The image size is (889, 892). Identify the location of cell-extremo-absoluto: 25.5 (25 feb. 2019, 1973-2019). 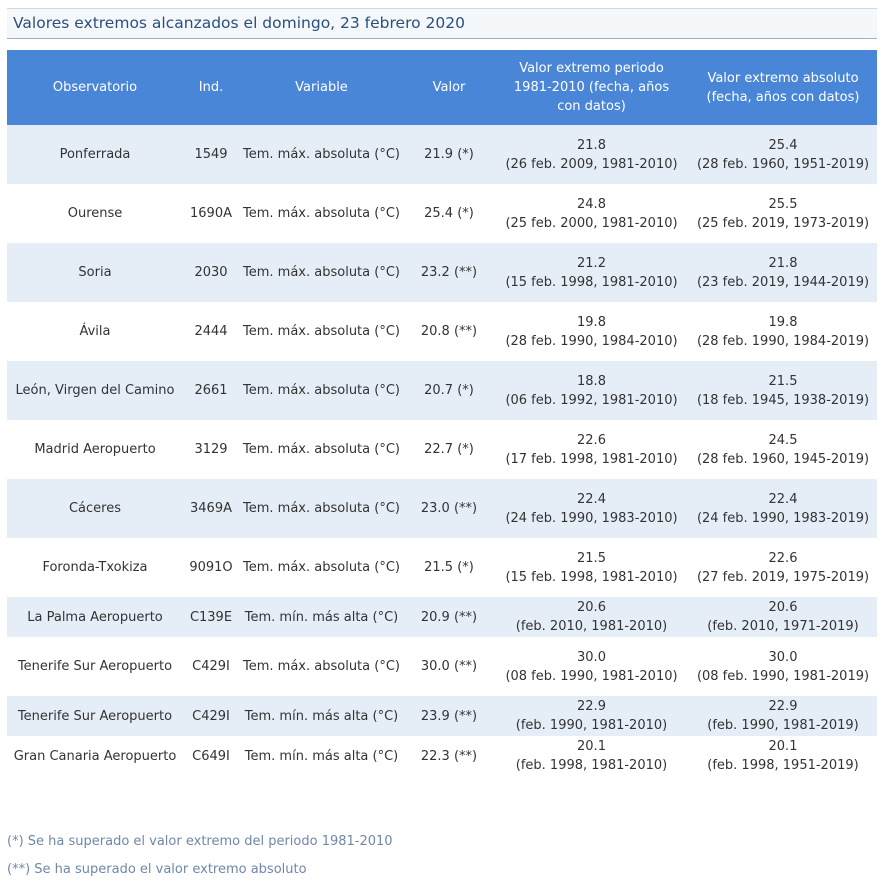
(783, 213).